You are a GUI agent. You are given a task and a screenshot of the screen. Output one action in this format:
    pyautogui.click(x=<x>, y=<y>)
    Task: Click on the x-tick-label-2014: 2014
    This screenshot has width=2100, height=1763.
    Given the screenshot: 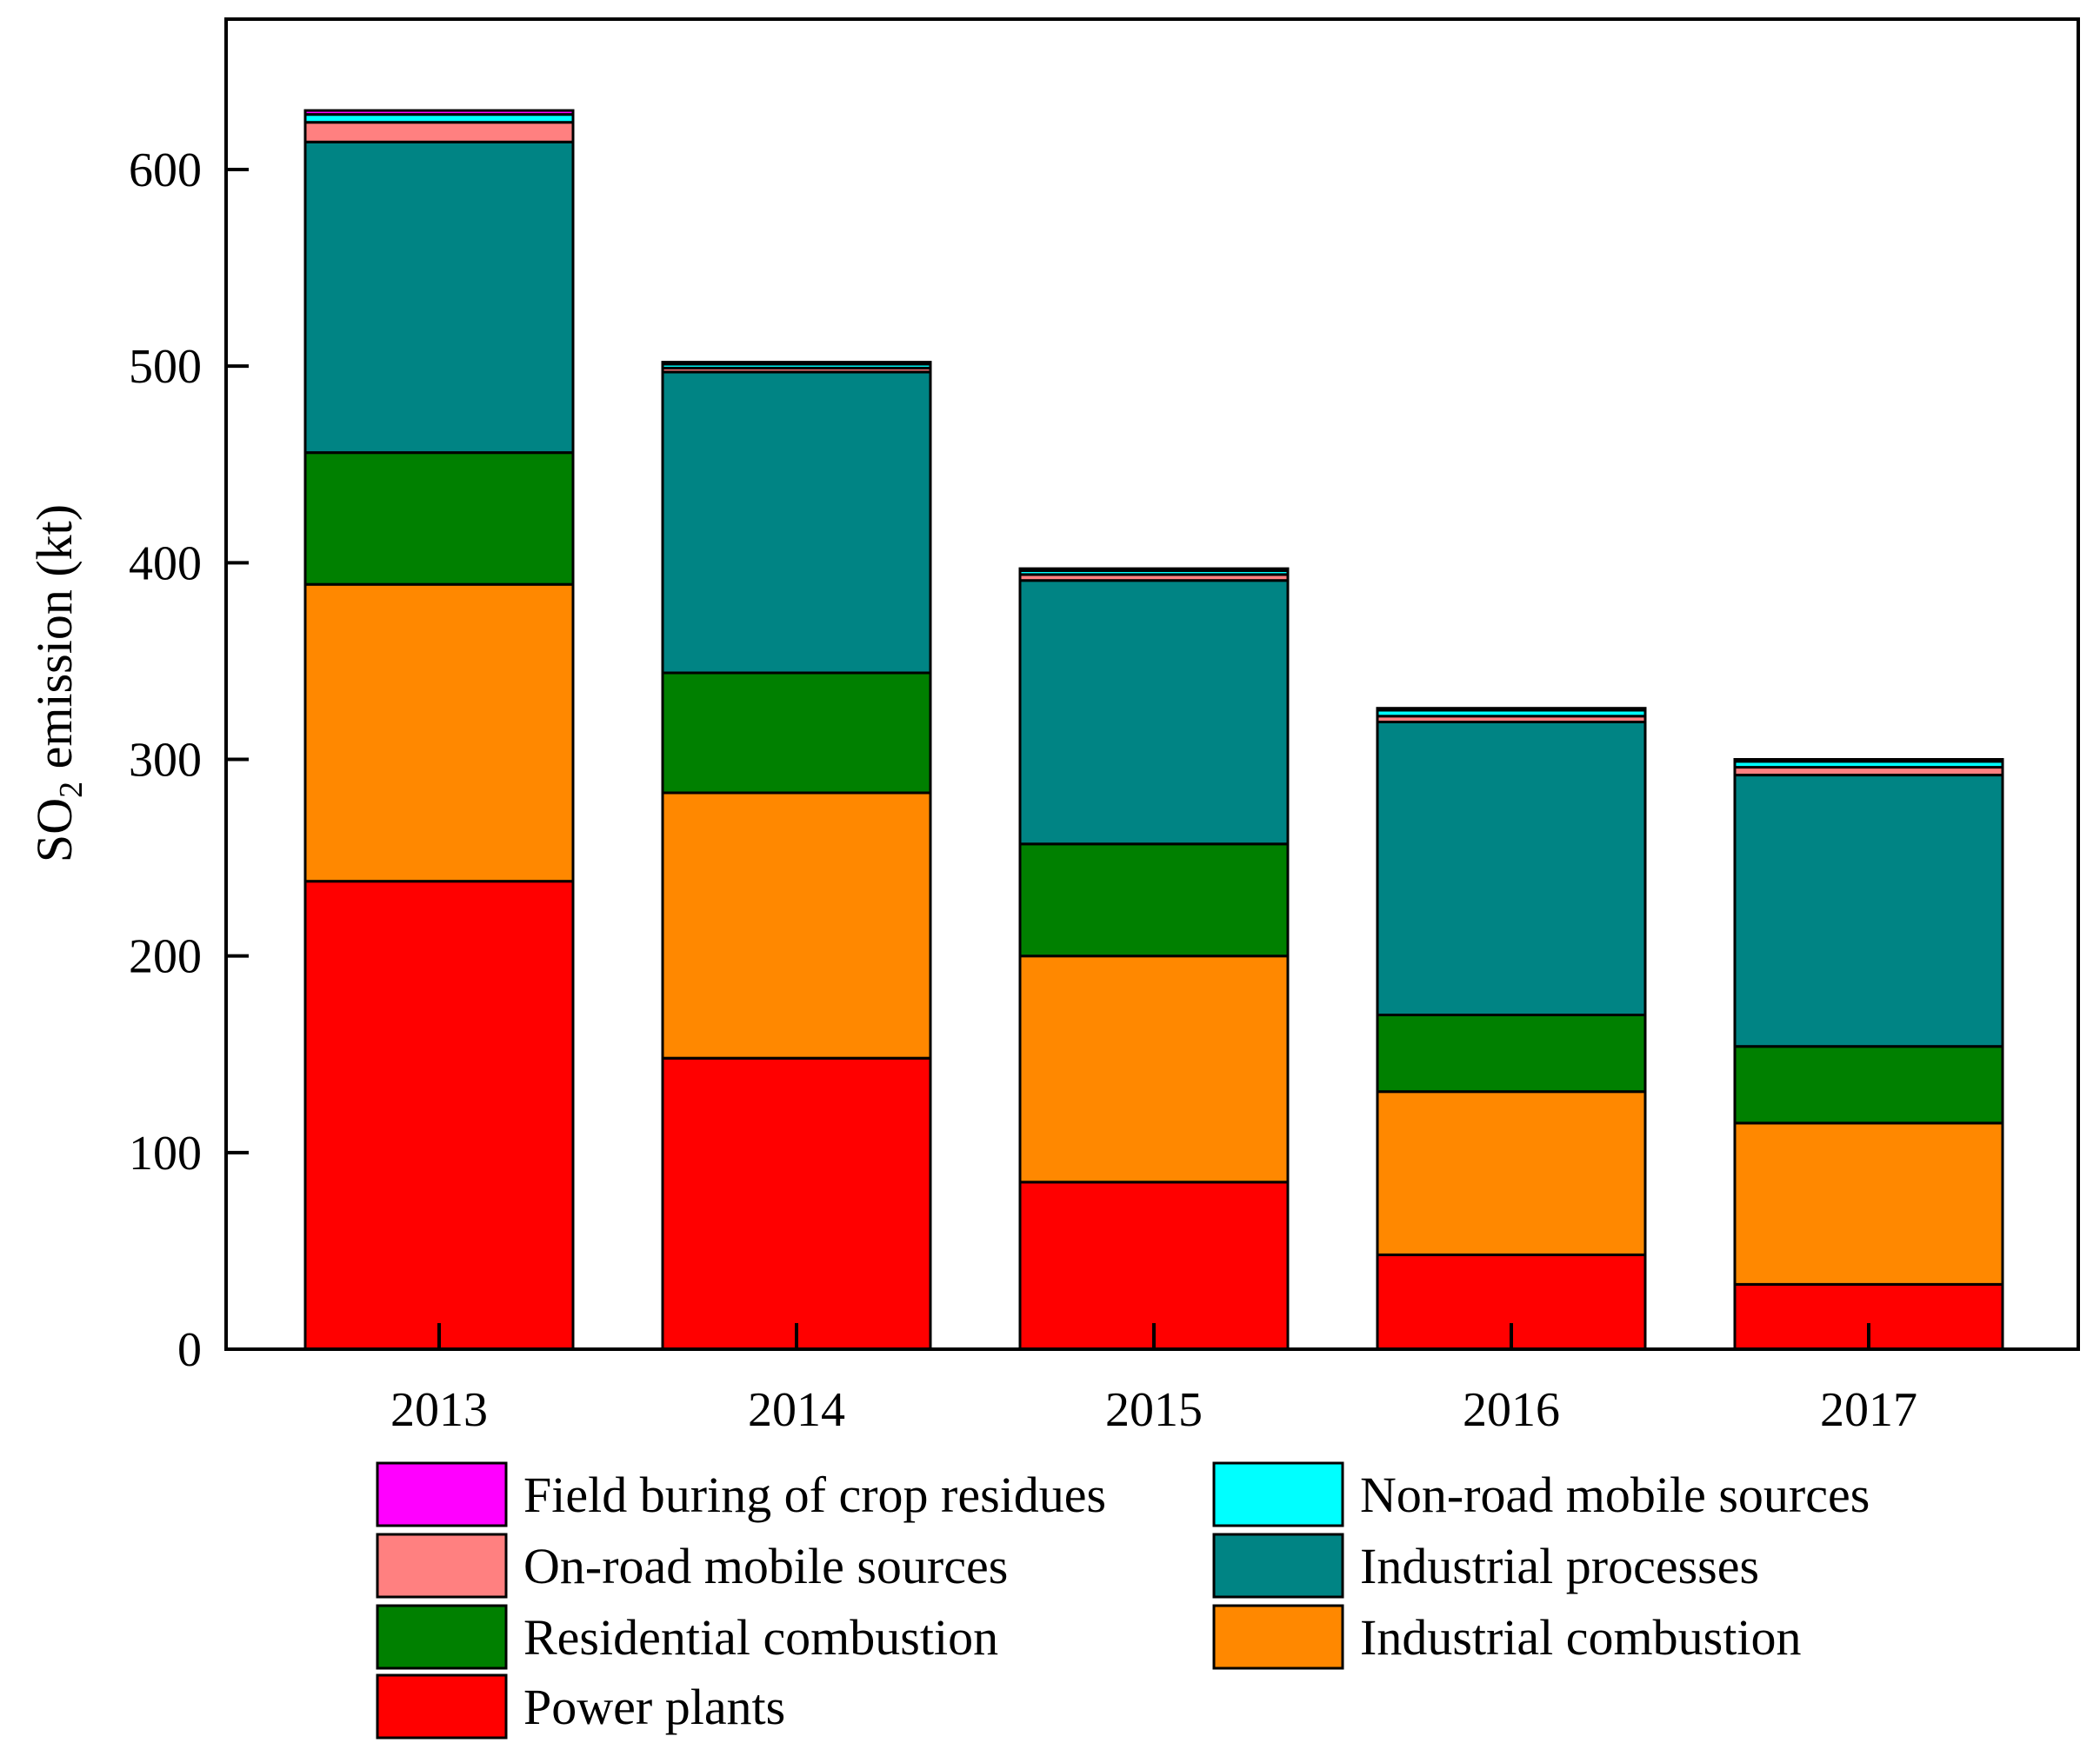 What is the action you would take?
    pyautogui.click(x=796, y=1410)
    